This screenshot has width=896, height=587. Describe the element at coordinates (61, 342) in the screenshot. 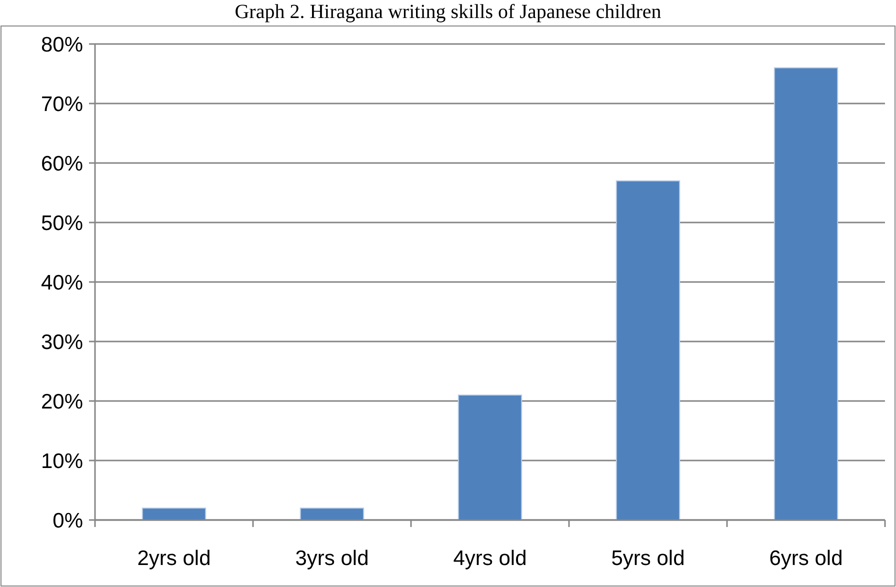

I see `y-tick-label: 30%` at that location.